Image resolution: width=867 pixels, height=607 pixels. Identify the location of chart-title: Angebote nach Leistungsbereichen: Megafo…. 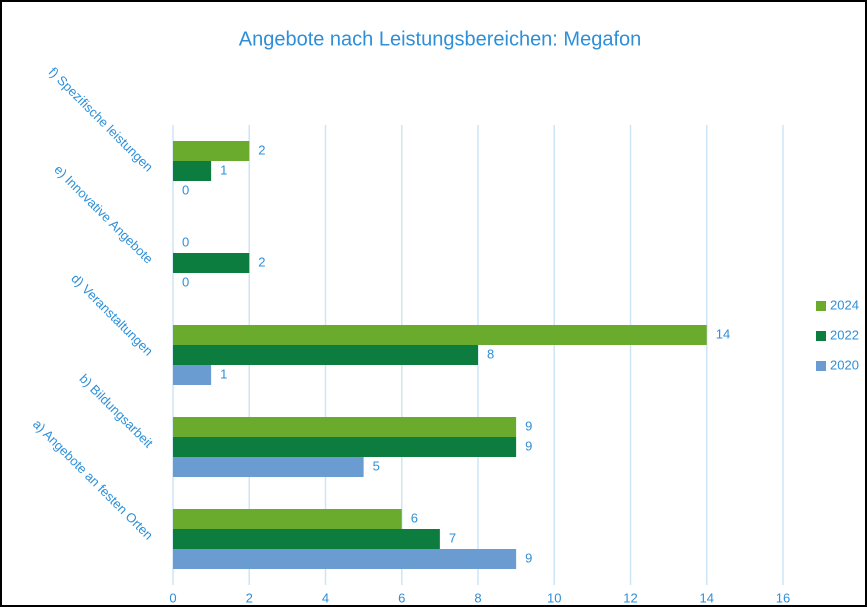
(440, 39).